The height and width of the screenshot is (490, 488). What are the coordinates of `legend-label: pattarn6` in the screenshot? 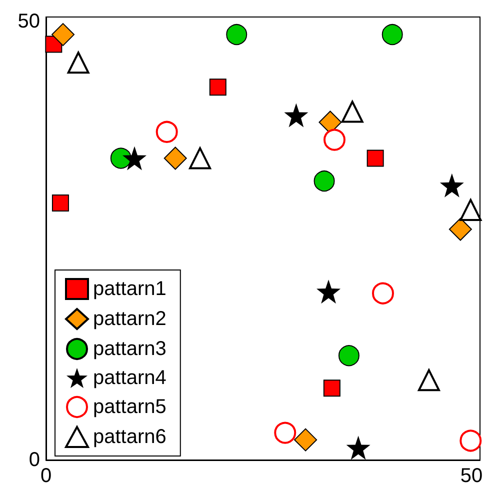 It's located at (129, 437).